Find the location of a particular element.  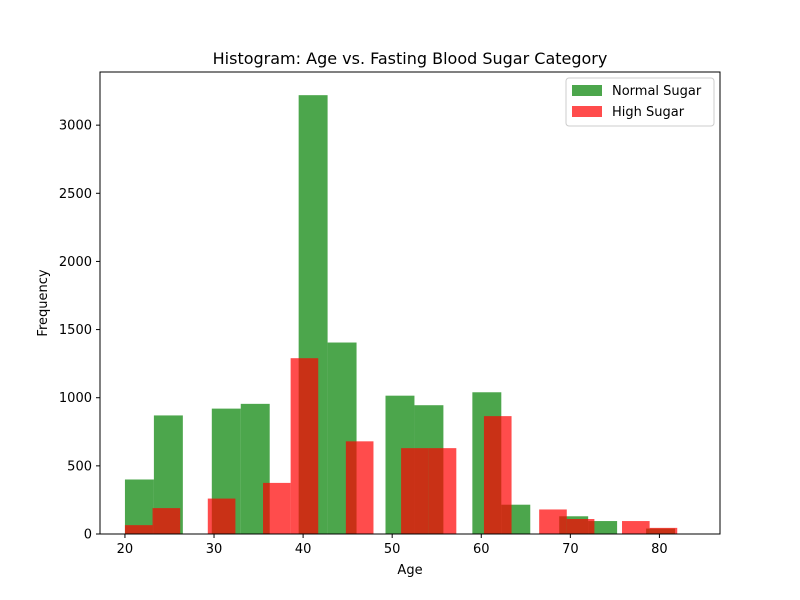

x-tick-label-40: 40 is located at coordinates (303, 549).